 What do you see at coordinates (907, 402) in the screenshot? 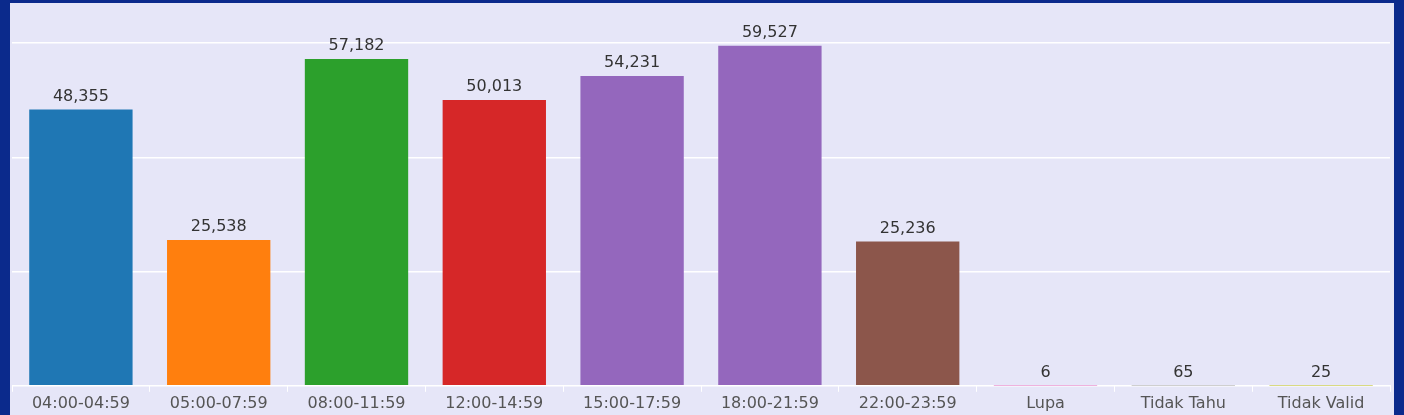
I see `x-tick-label: 22:00-23:59` at bounding box center [907, 402].